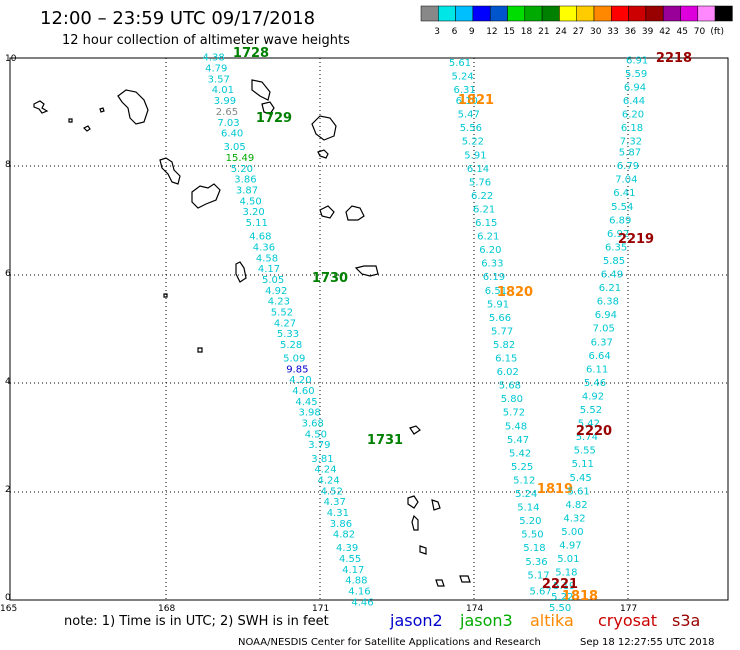 The width and height of the screenshot is (740, 650). Describe the element at coordinates (538, 575) in the screenshot. I see `wave-height-label: 5.17` at that location.